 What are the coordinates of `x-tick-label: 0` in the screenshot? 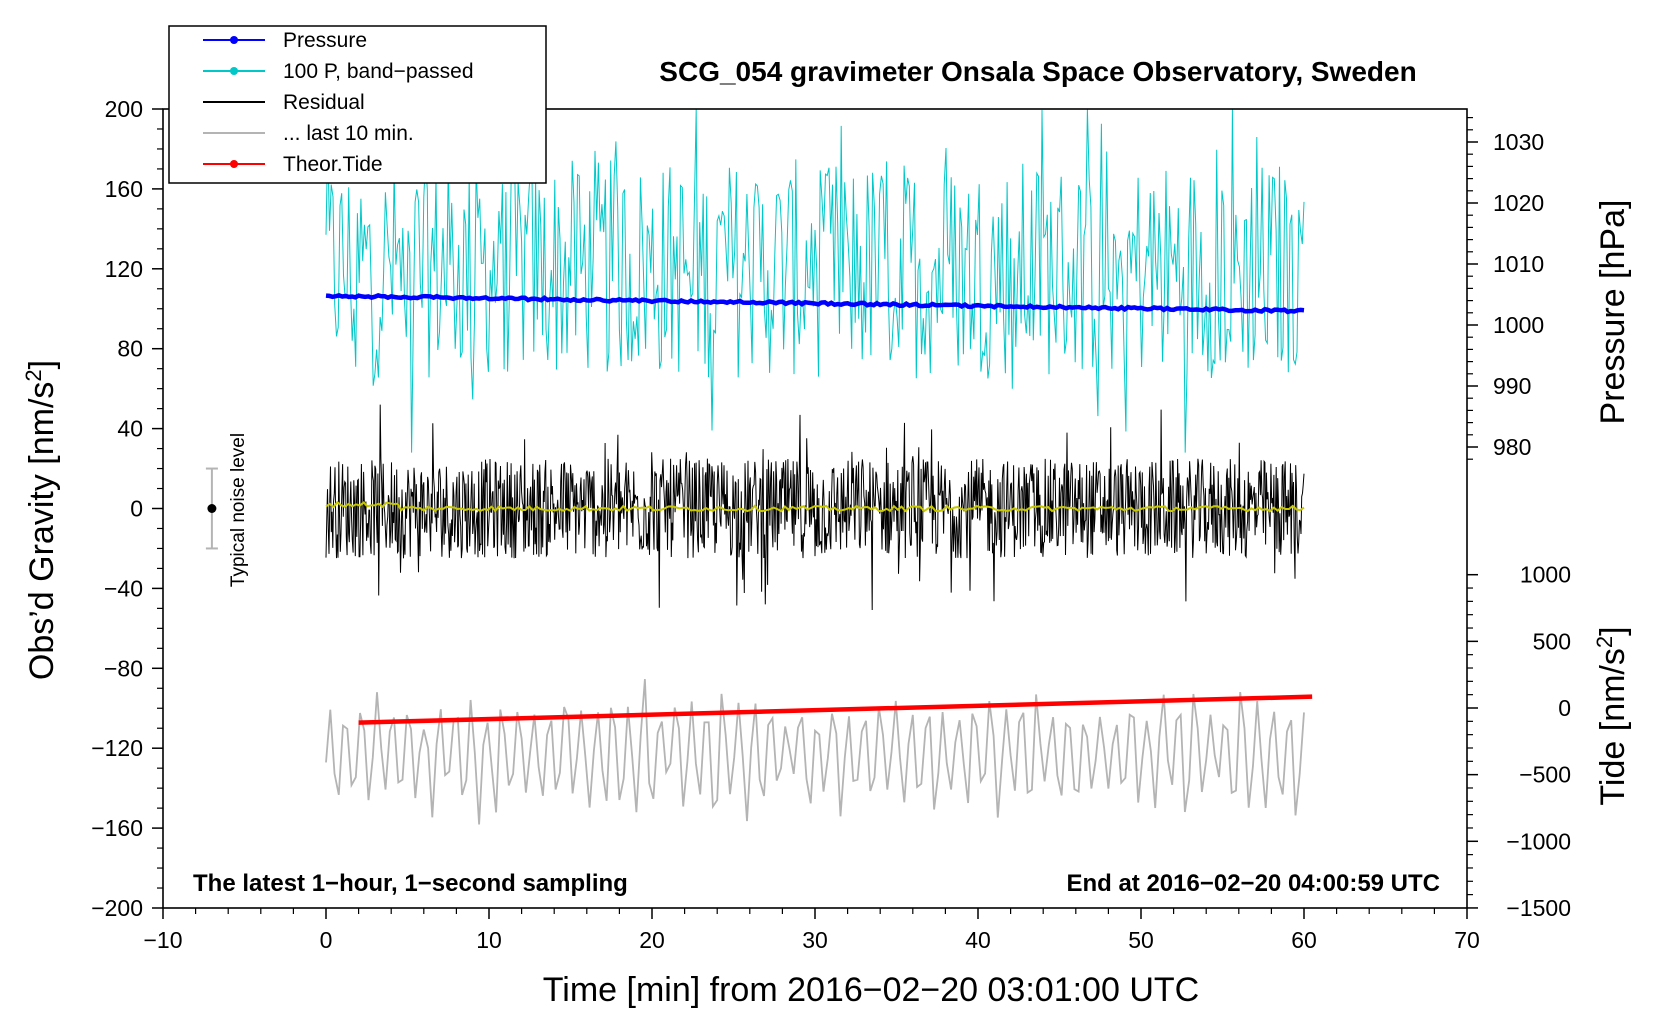 It's located at (326, 940).